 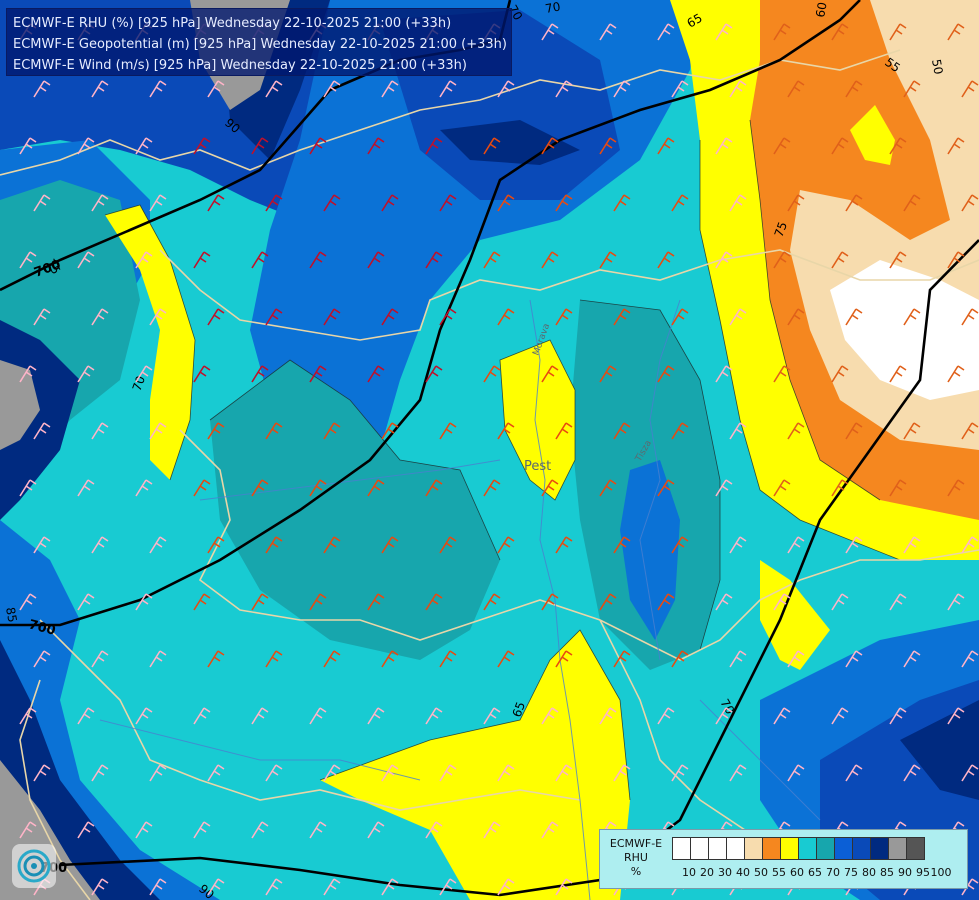 I want to click on river-line, so click(x=560, y=599).